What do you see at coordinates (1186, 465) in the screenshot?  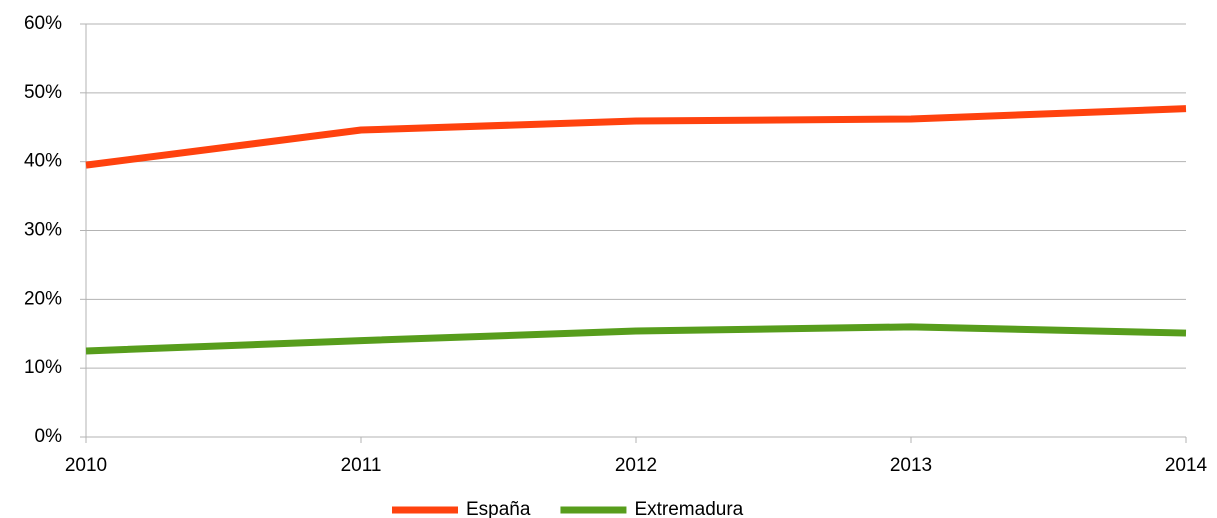 I see `x-tick-label: 2014` at bounding box center [1186, 465].